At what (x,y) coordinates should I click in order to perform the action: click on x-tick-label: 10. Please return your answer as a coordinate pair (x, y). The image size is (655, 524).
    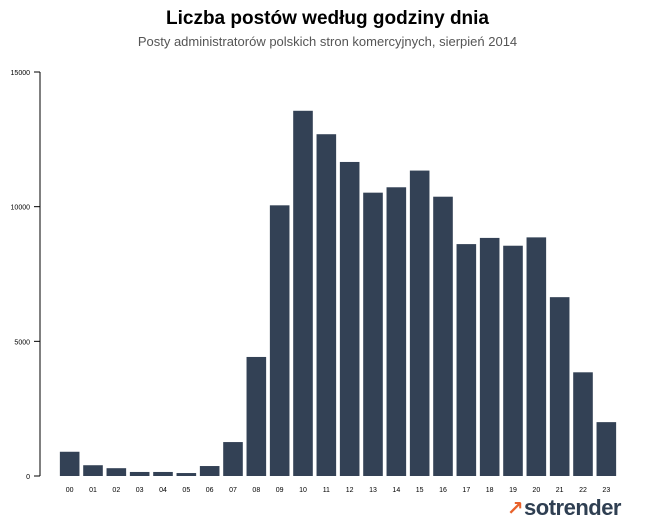
    Looking at the image, I should click on (303, 490).